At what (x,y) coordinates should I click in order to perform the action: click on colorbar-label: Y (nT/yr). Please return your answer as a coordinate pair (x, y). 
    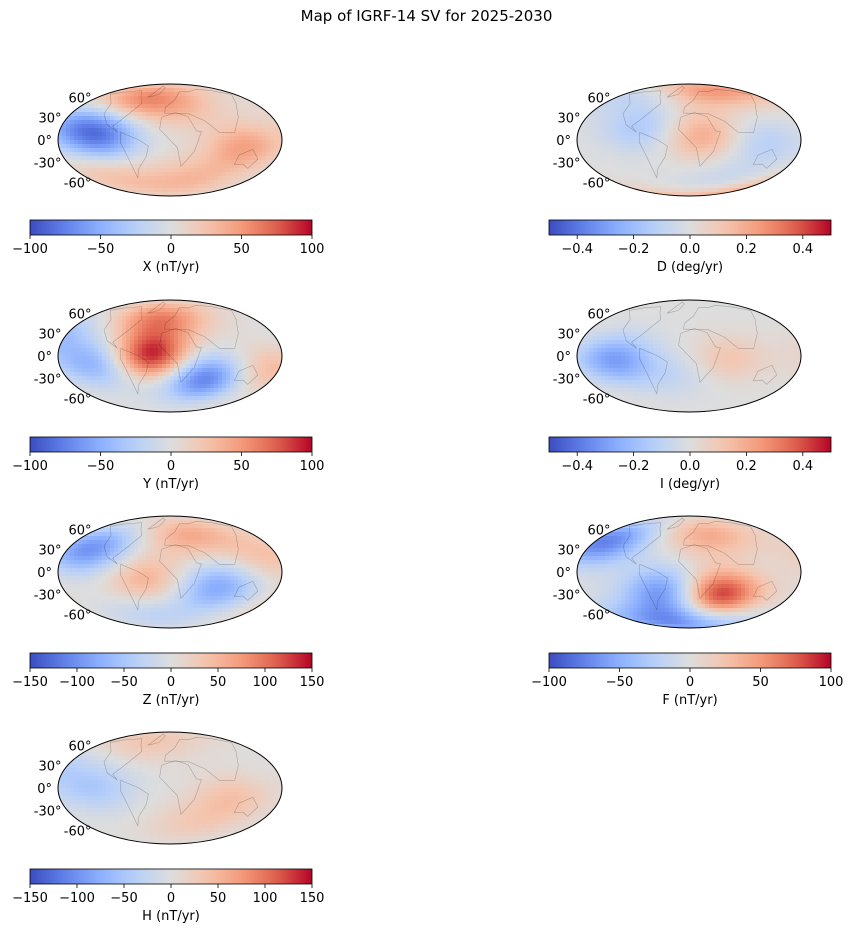
    Looking at the image, I should click on (170, 484).